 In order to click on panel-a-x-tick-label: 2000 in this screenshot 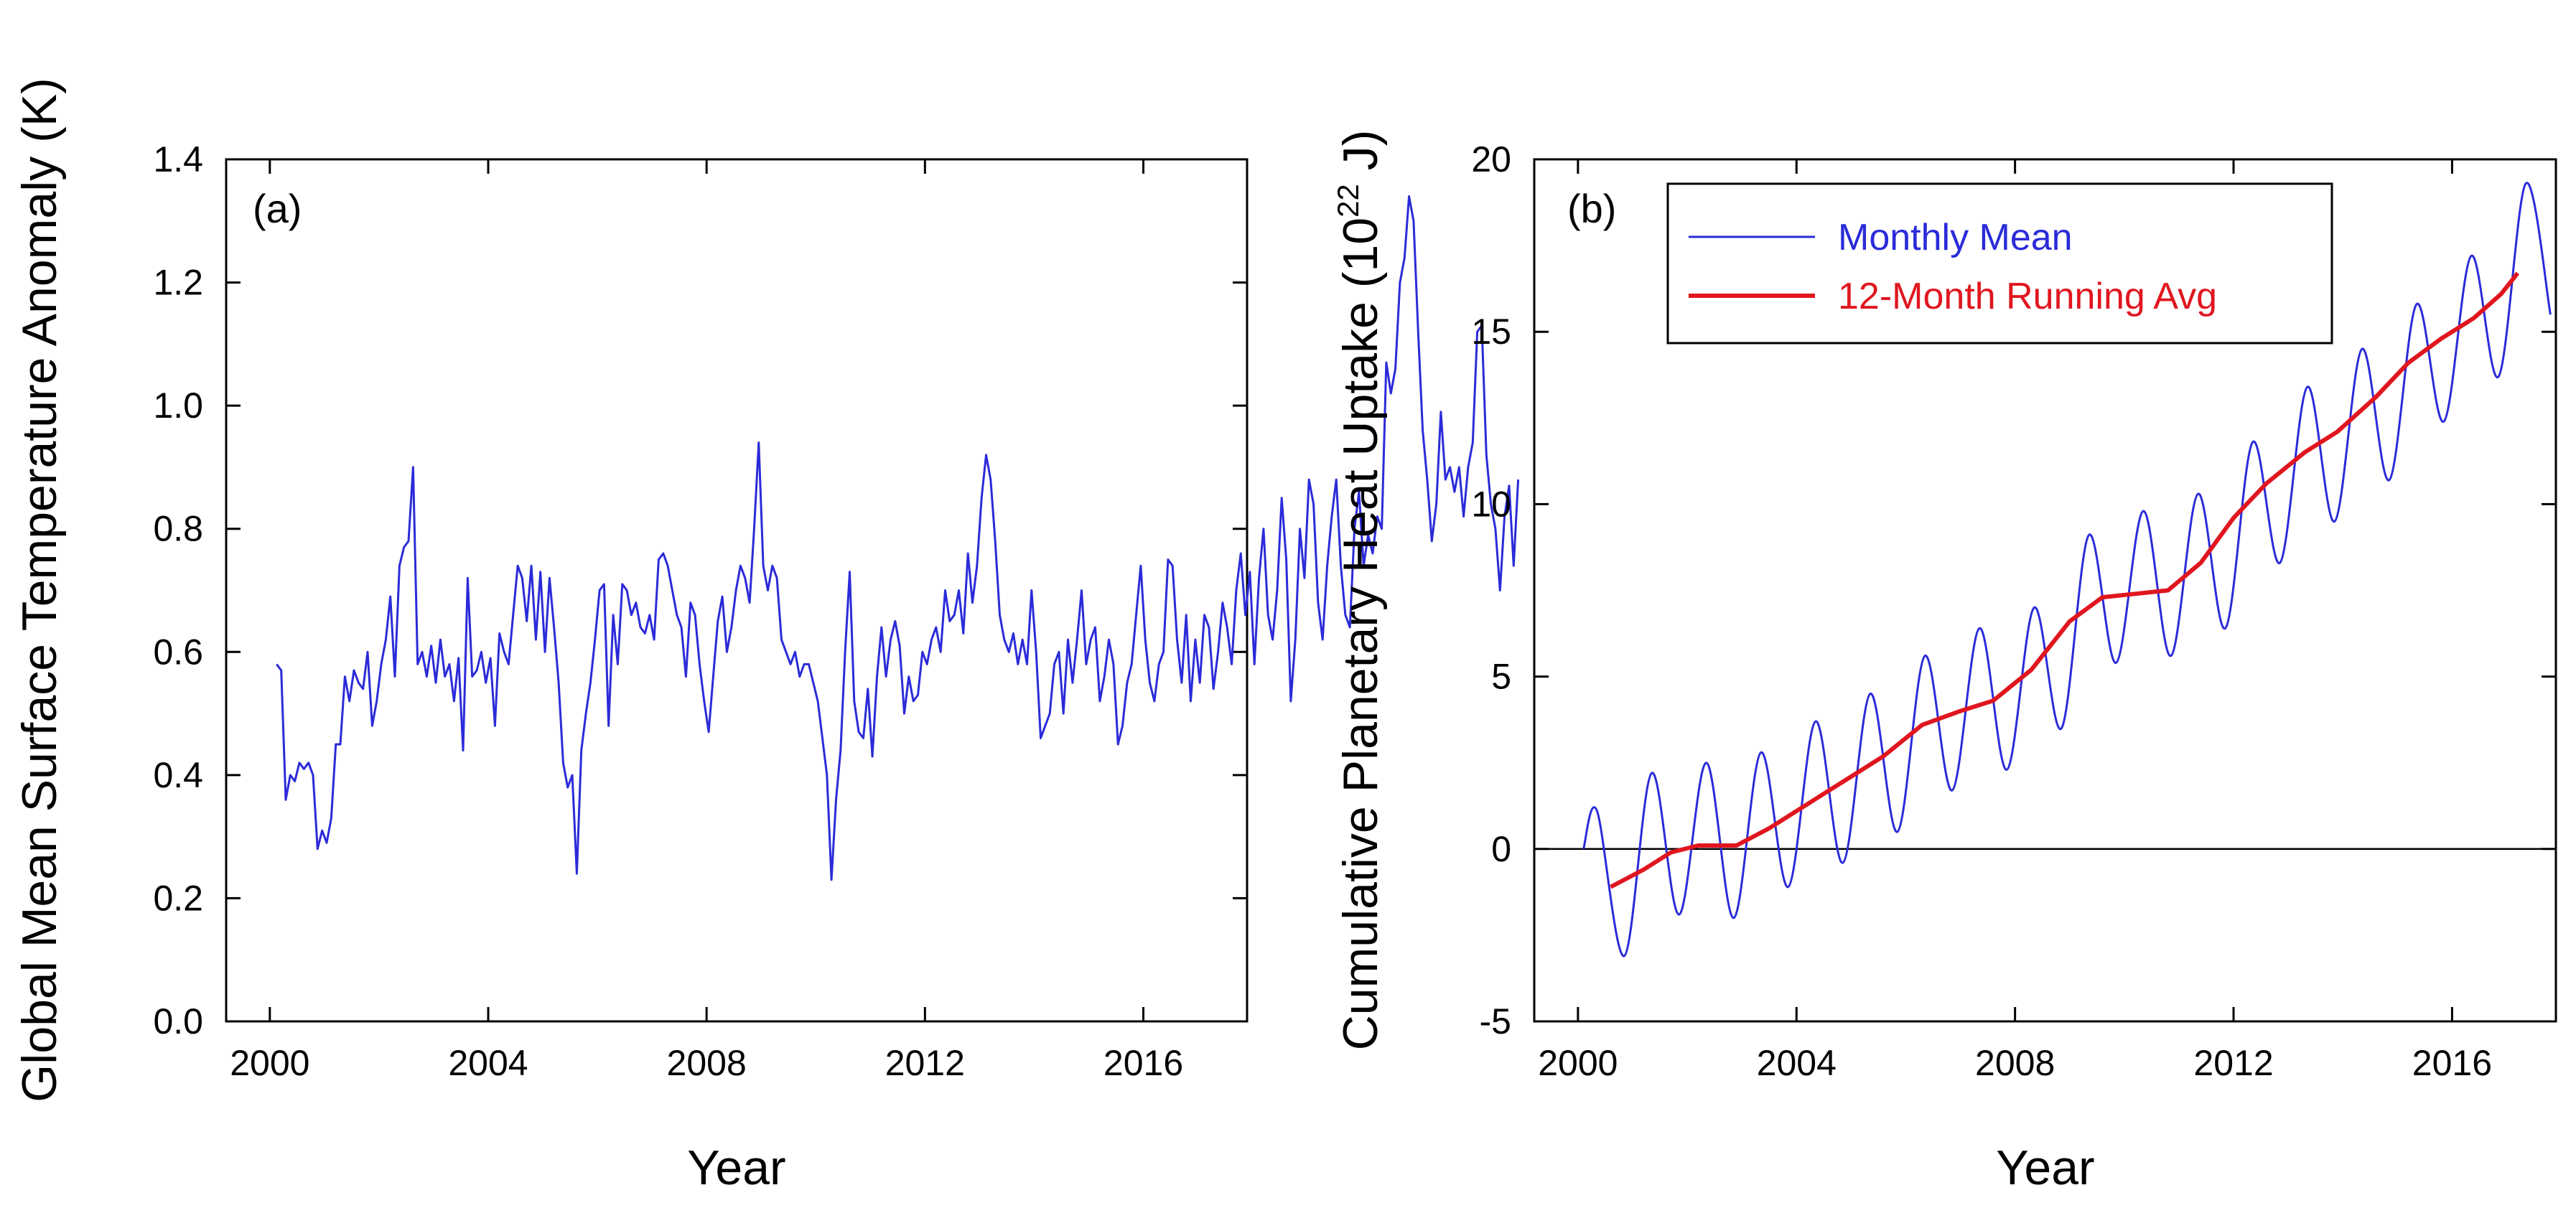, I will do `click(269, 1063)`.